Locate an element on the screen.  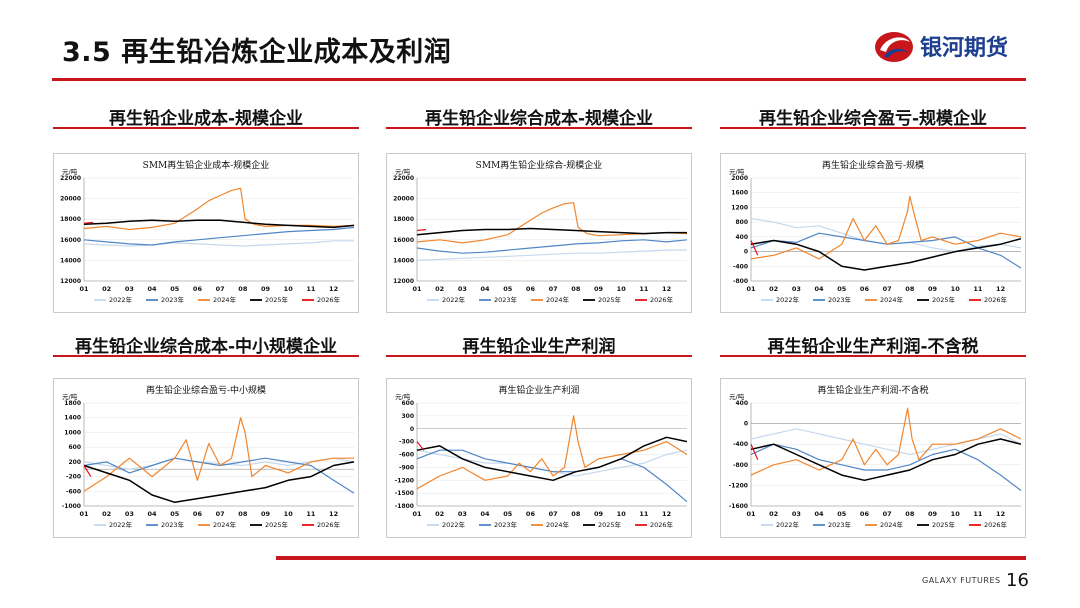
y-tick-label: 200 is located at coordinates (74, 462).